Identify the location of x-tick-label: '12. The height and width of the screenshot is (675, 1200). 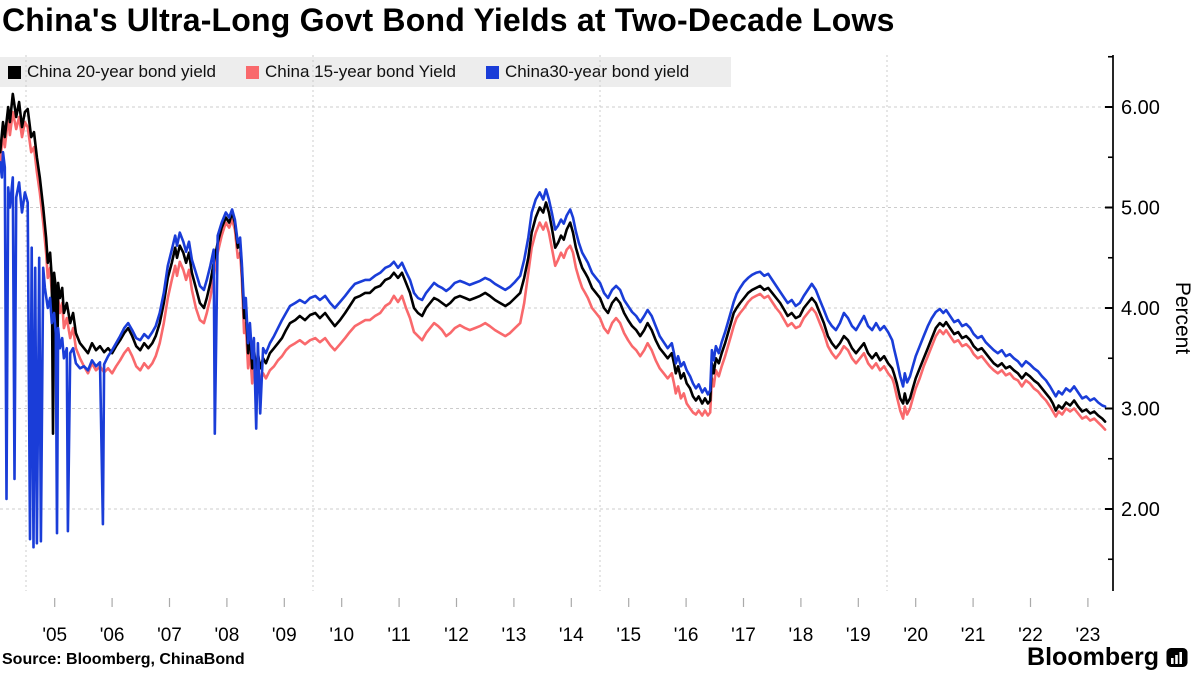
(456, 635).